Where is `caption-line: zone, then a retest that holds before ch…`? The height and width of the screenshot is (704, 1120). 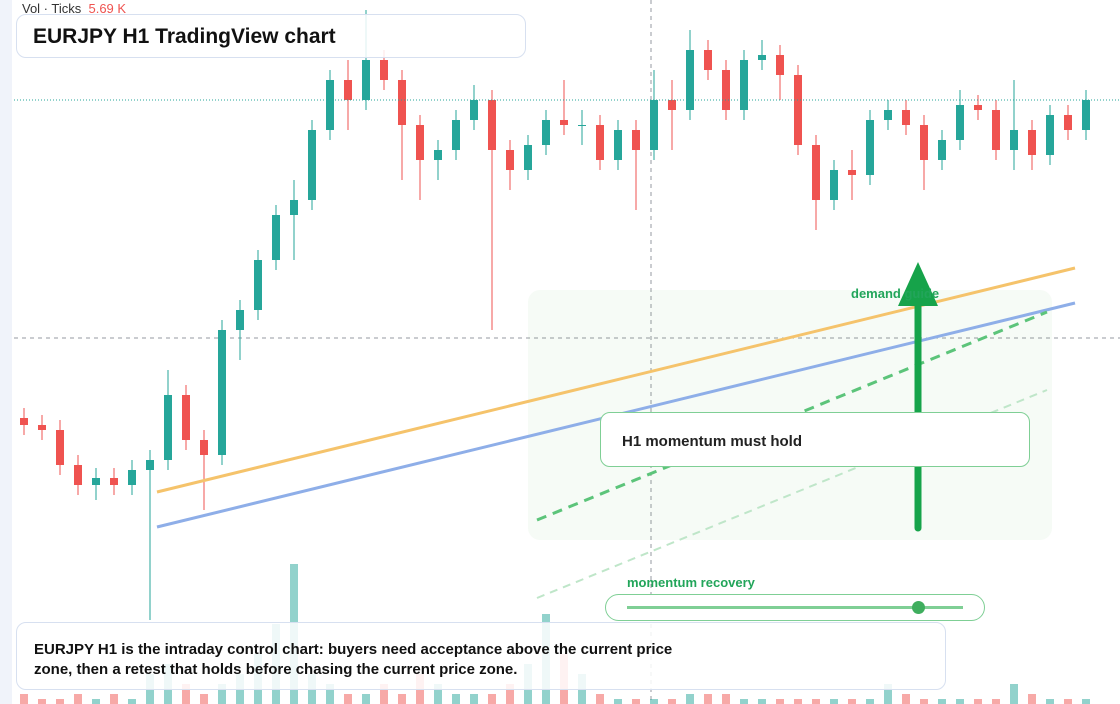 caption-line: zone, then a retest that holds before ch… is located at coordinates (276, 669).